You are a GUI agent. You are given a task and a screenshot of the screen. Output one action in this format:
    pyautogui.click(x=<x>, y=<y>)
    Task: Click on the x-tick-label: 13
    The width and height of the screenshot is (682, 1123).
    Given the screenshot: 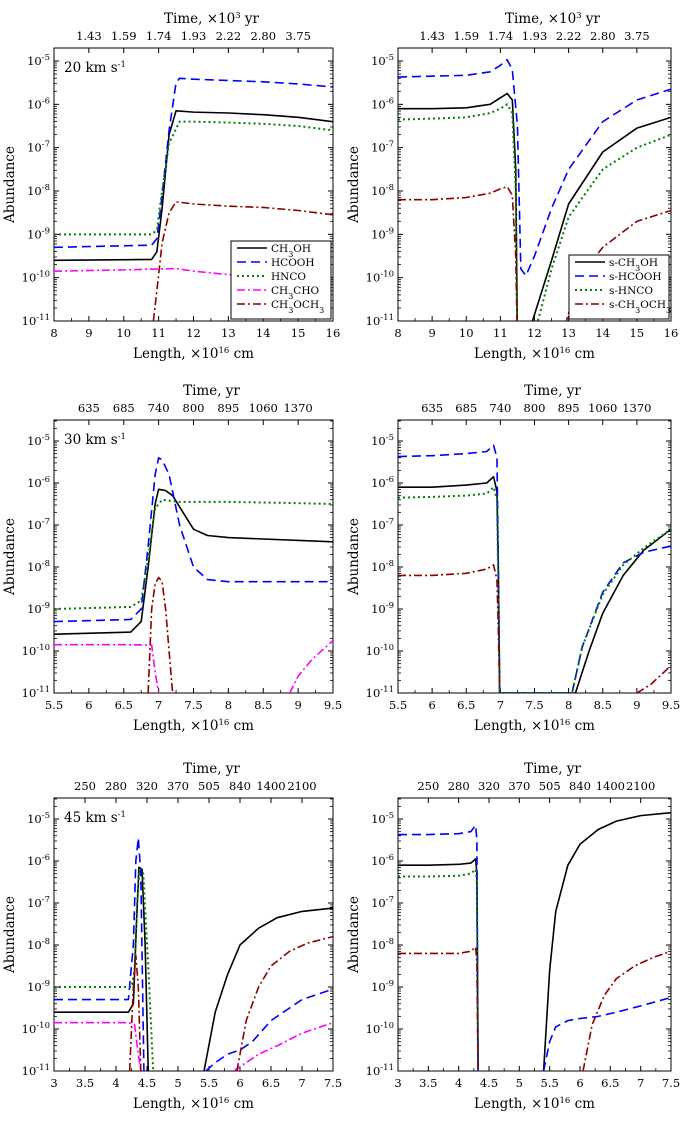 What is the action you would take?
    pyautogui.click(x=568, y=333)
    